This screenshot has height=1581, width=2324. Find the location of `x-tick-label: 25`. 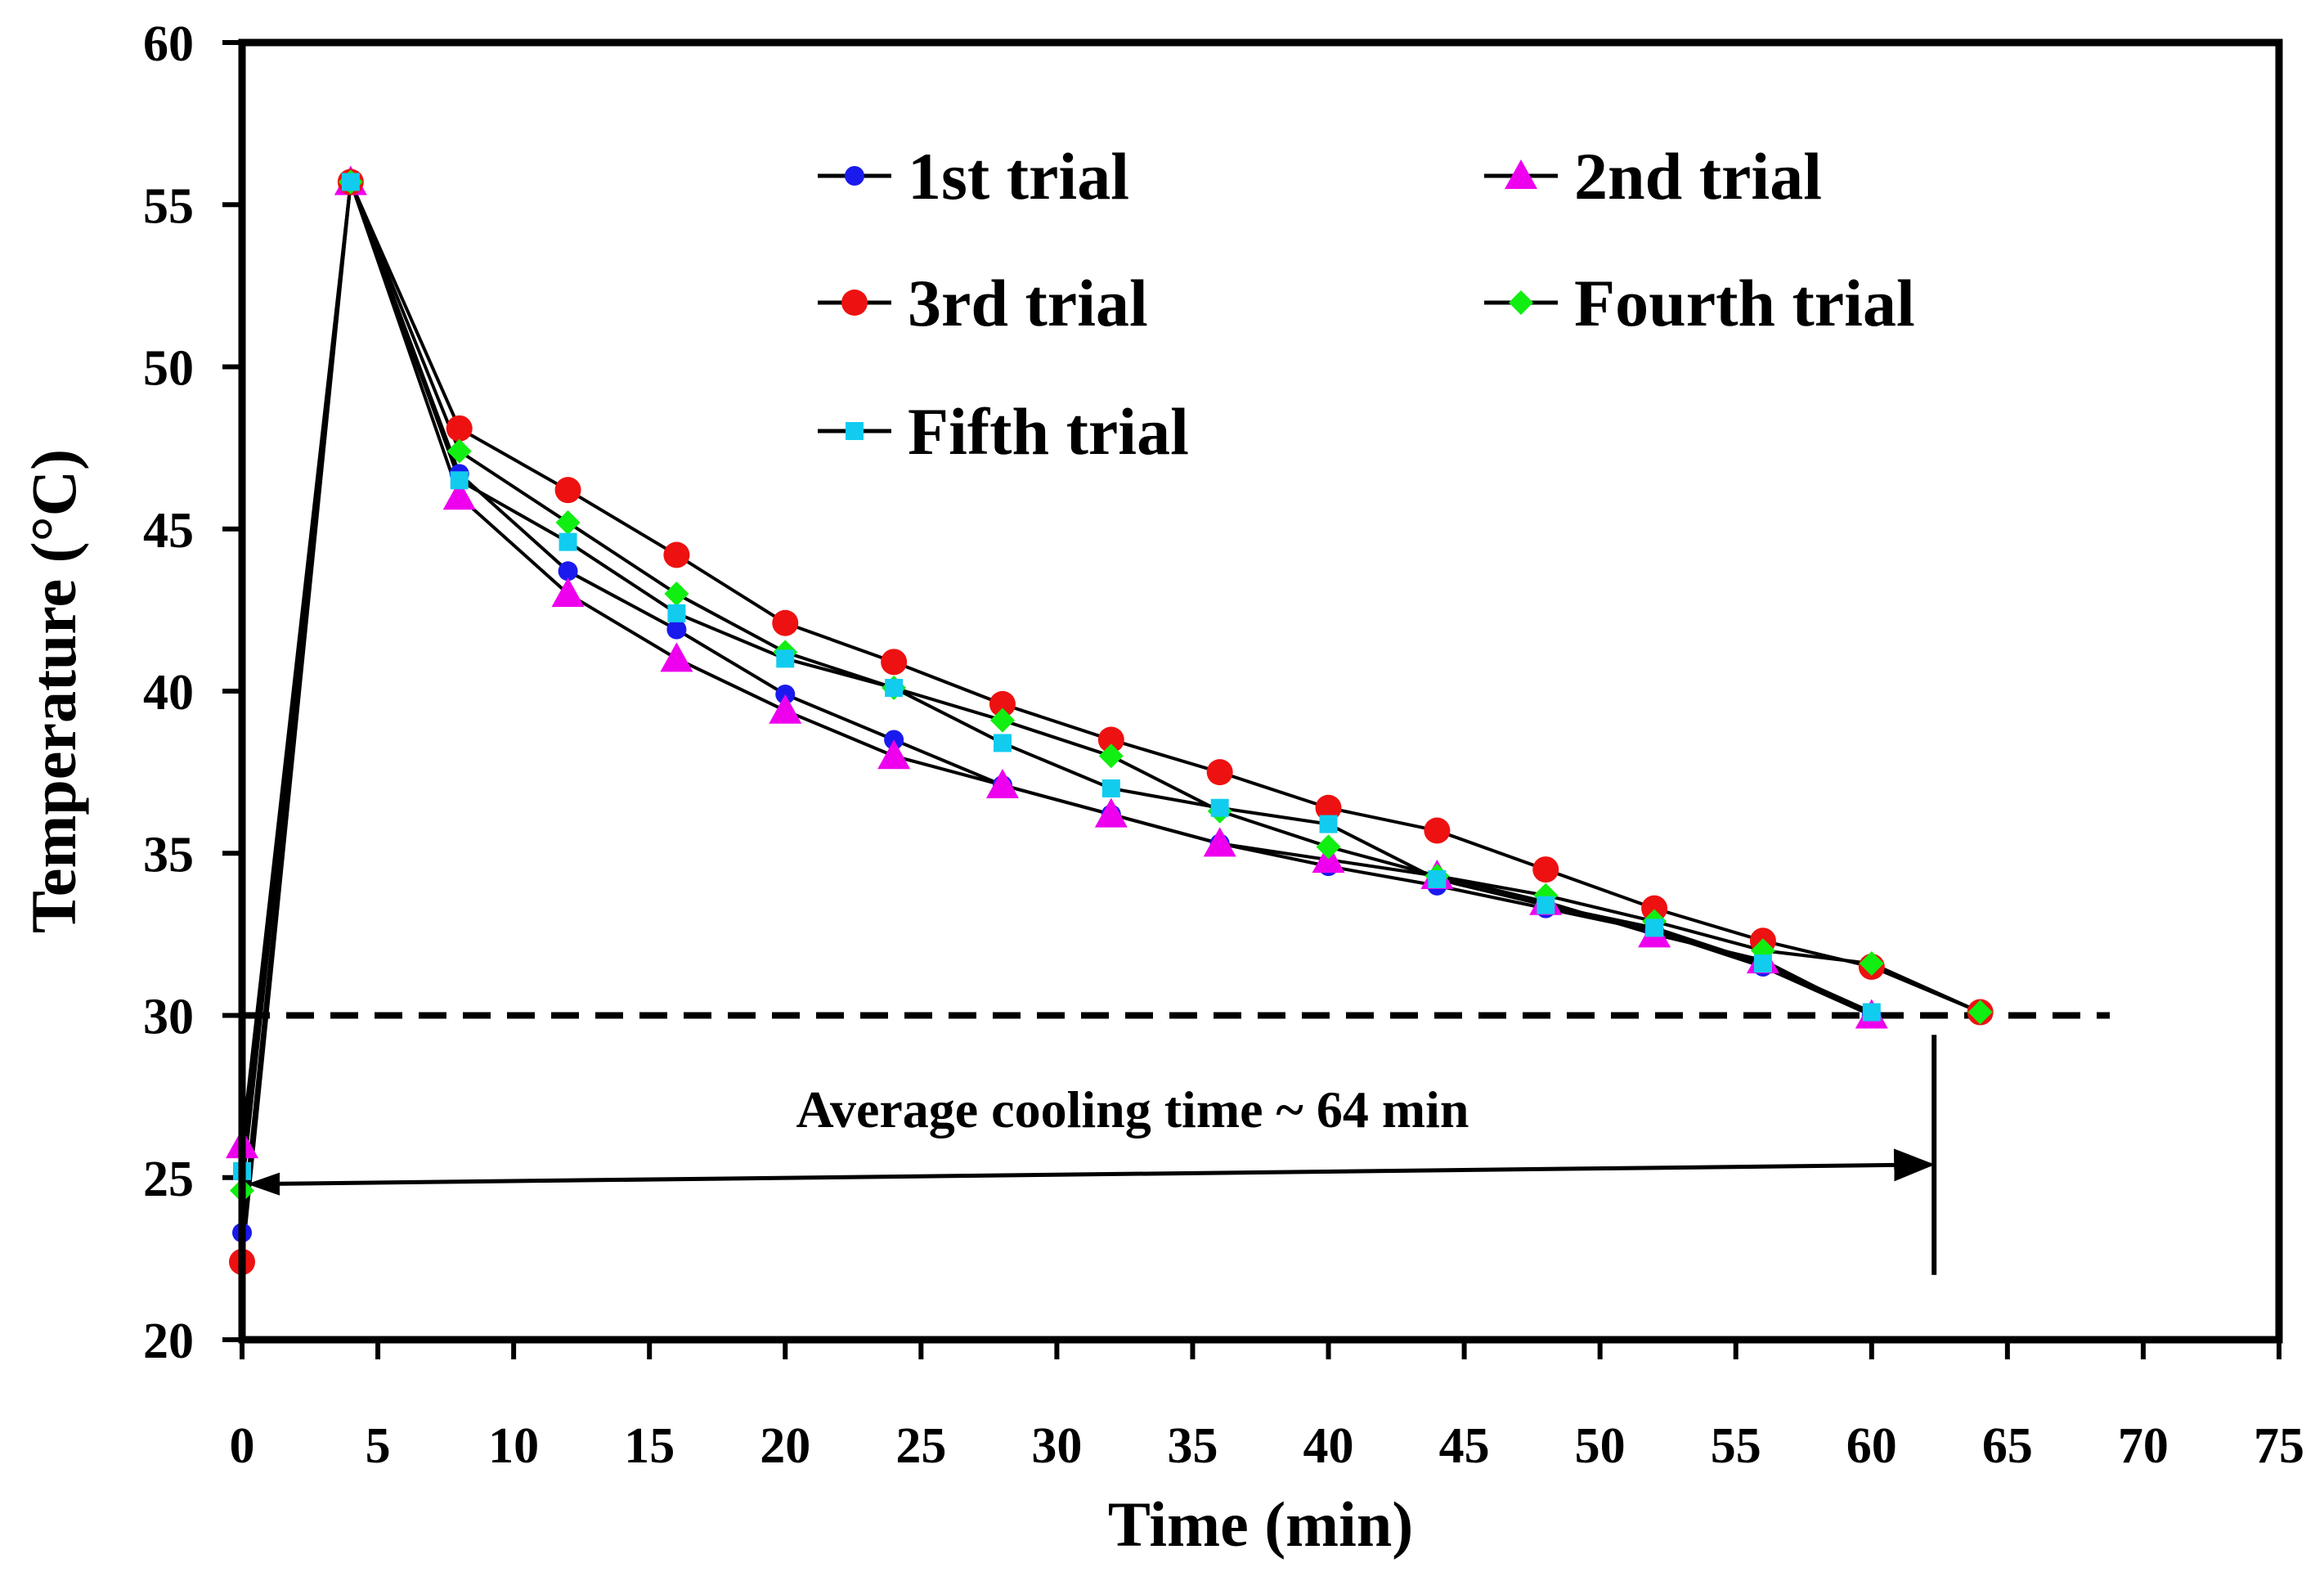

x-tick-label: 25 is located at coordinates (921, 1446).